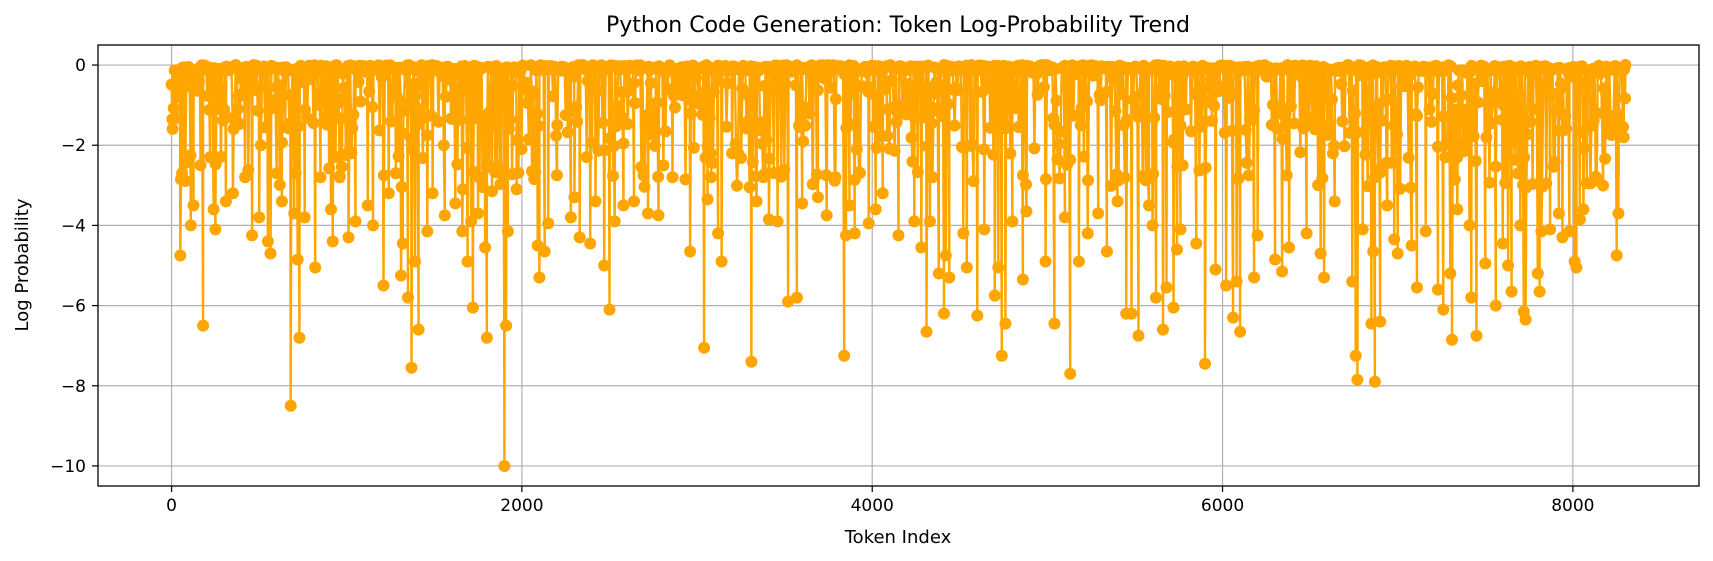 This screenshot has height=561, width=1713. Describe the element at coordinates (73, 307) in the screenshot. I see `y-tick-label: −6` at that location.